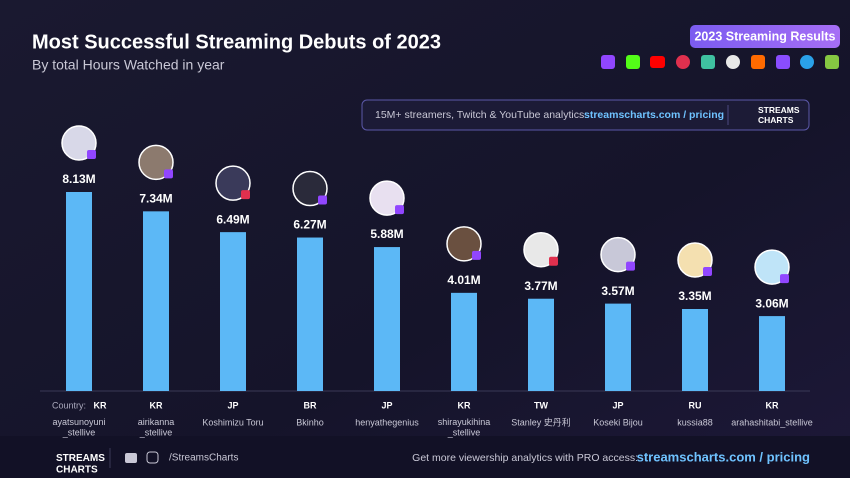 The width and height of the screenshot is (850, 478). What do you see at coordinates (236, 42) in the screenshot?
I see `chart-title: Most Successful Streaming Debuts of 2023` at bounding box center [236, 42].